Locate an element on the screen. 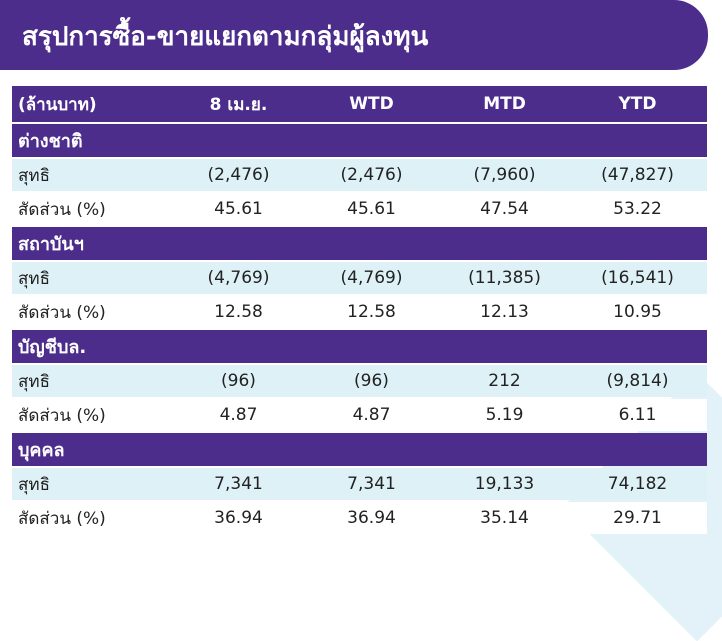  table-row: สุทธิ (96) (96) 212 (9,814) is located at coordinates (359, 381).